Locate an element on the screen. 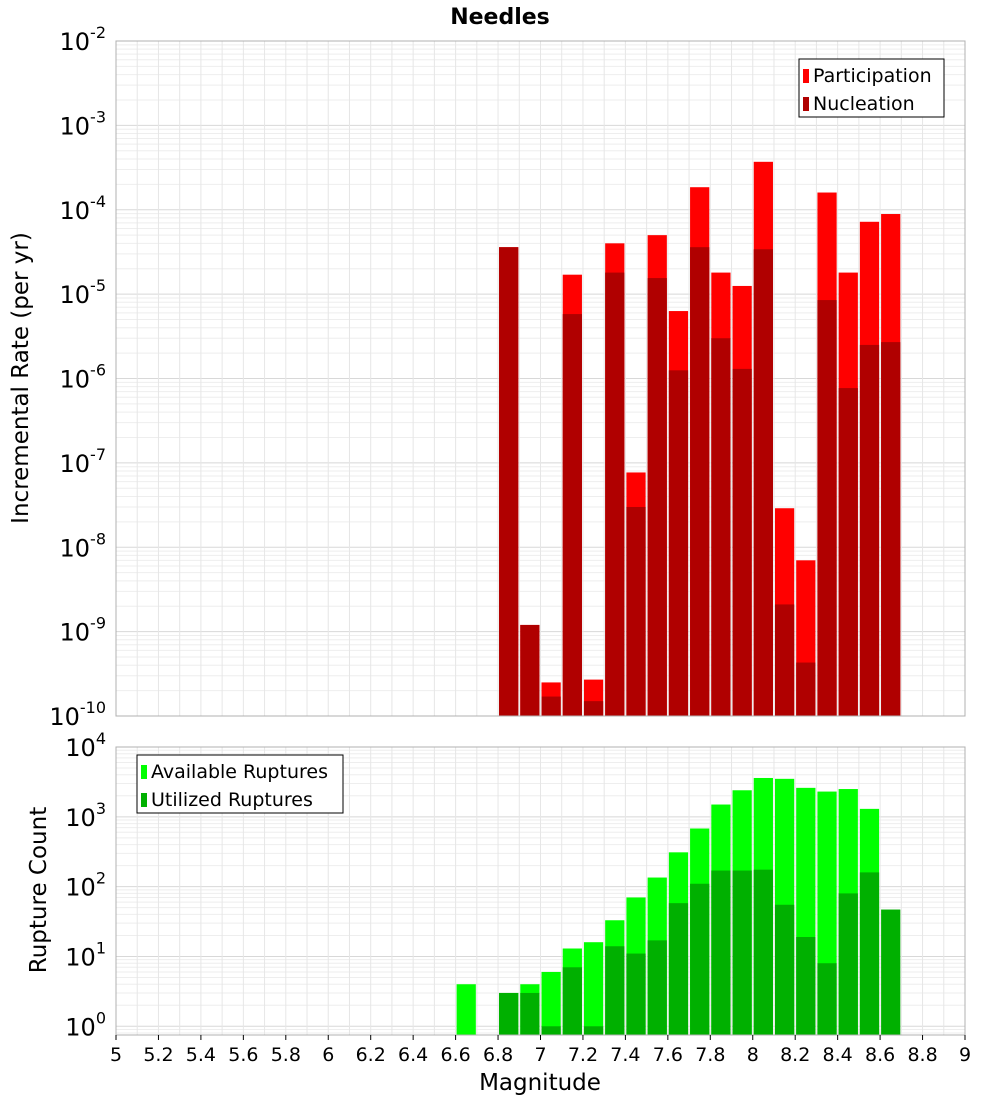  x-tick-label: 8.4 is located at coordinates (838, 1055).